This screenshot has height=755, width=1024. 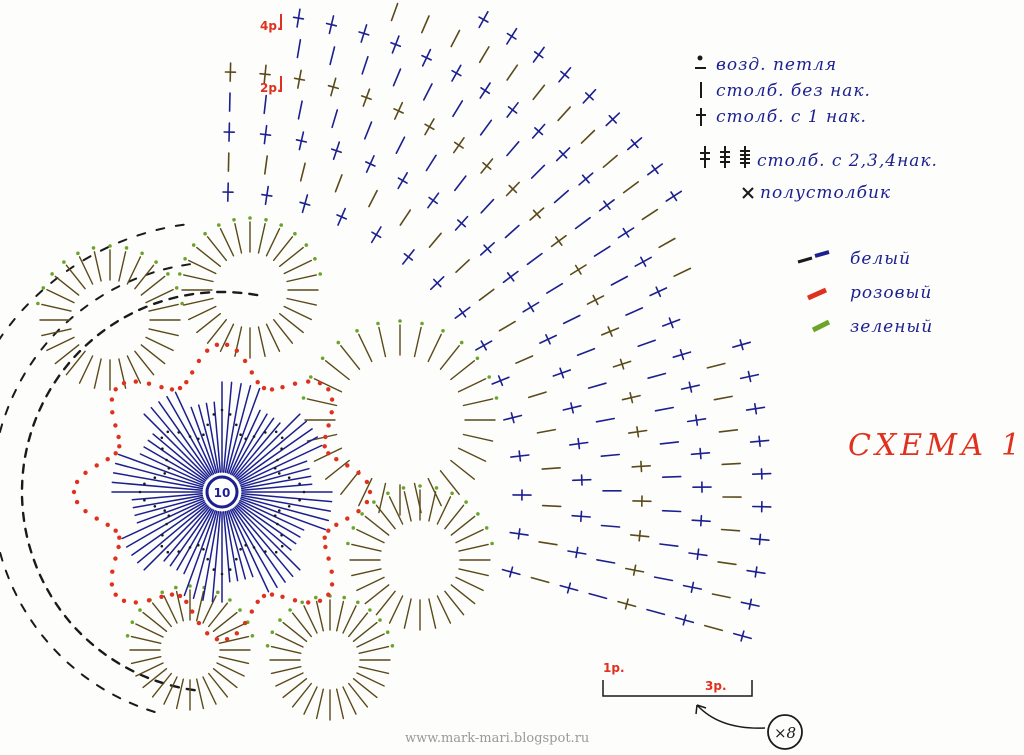 I want to click on diagram-title: СХЕМА 1., so click(x=936, y=445).